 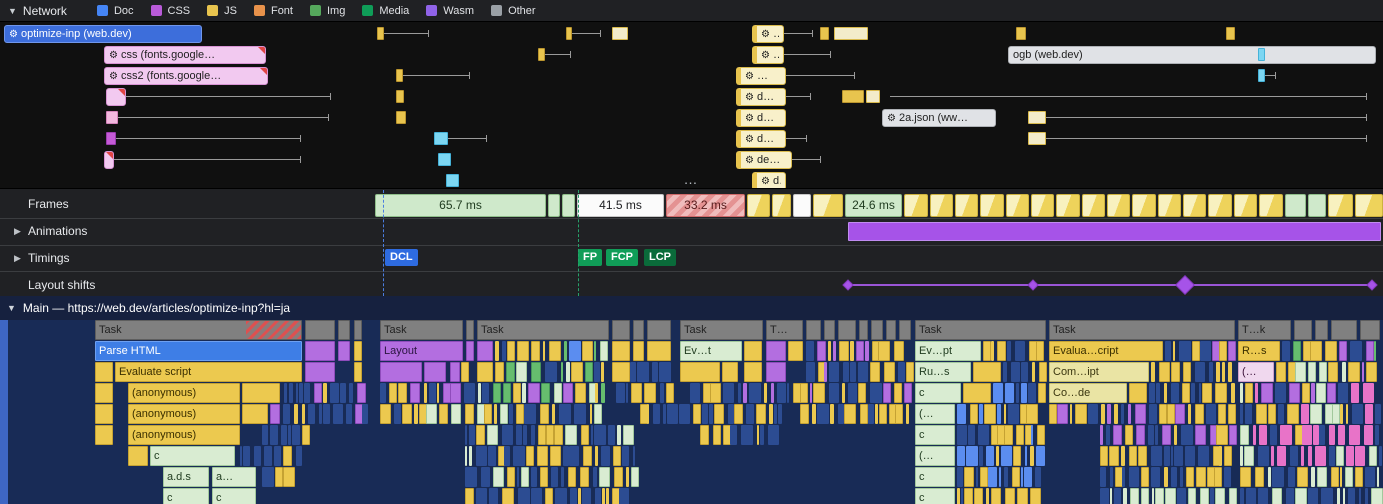 What do you see at coordinates (1185, 285) in the screenshot?
I see `layout-shift-diamond` at bounding box center [1185, 285].